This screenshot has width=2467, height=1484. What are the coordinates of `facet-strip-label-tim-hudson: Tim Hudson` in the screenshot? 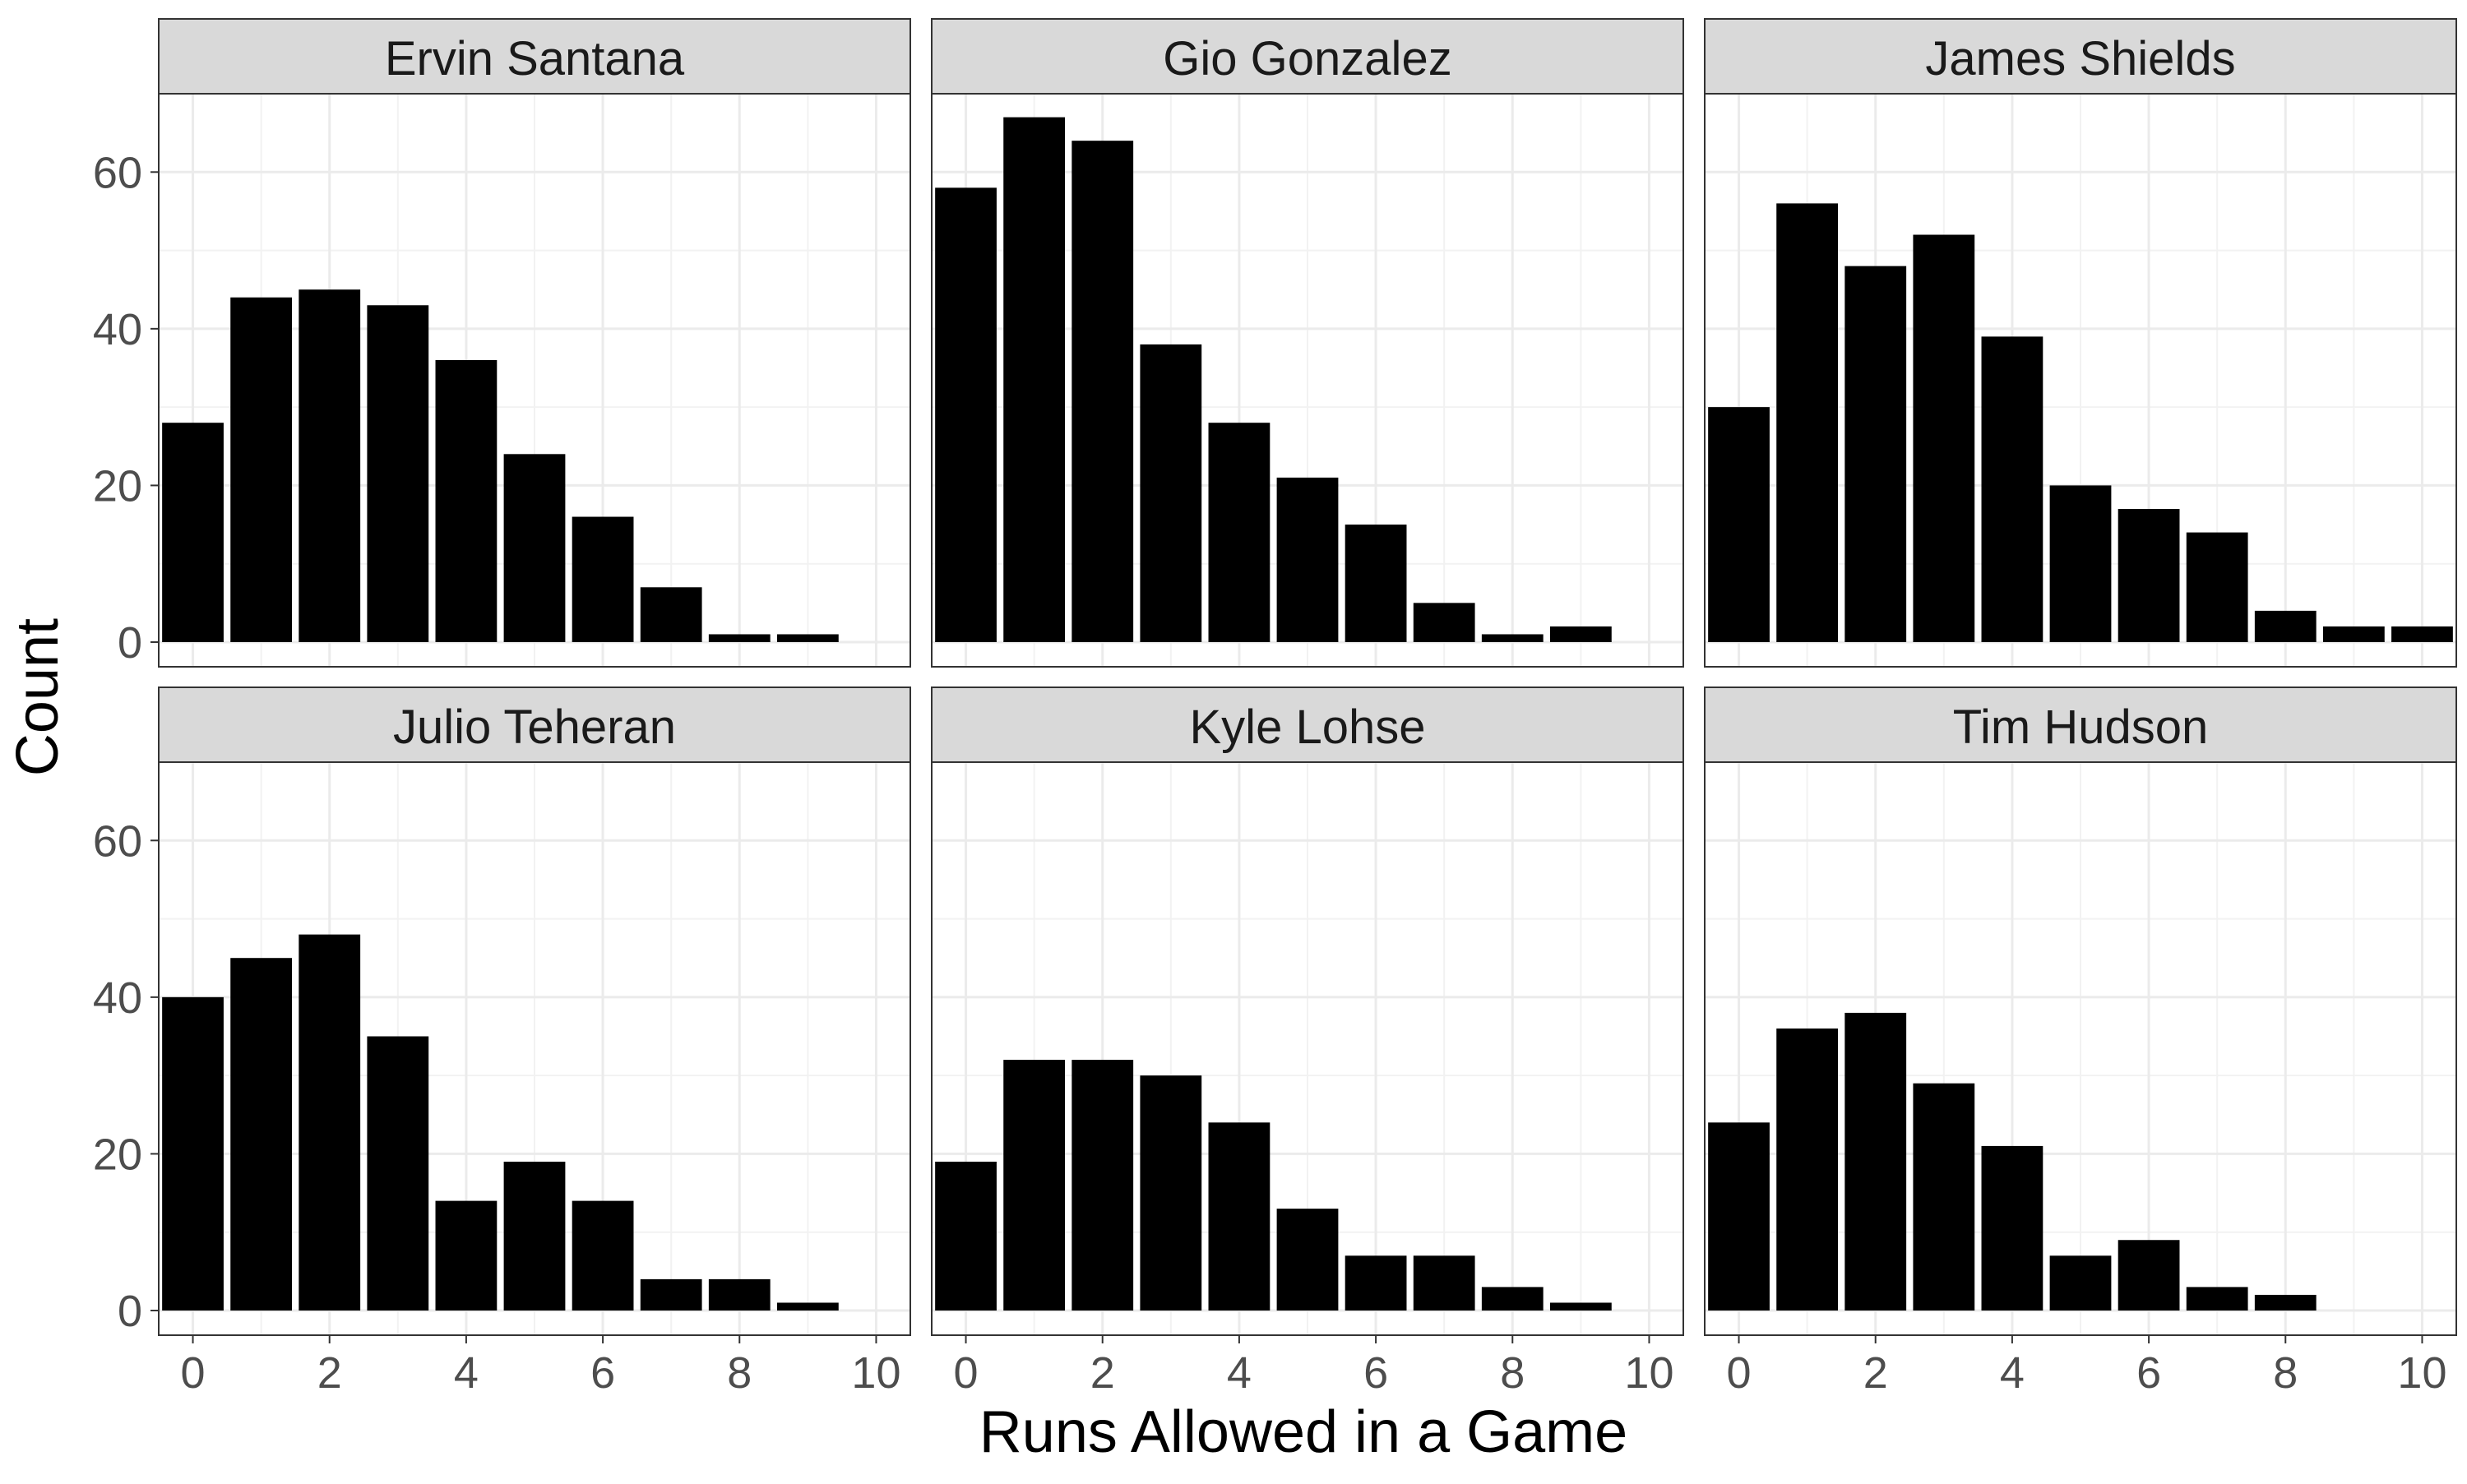 It's located at (2081, 727).